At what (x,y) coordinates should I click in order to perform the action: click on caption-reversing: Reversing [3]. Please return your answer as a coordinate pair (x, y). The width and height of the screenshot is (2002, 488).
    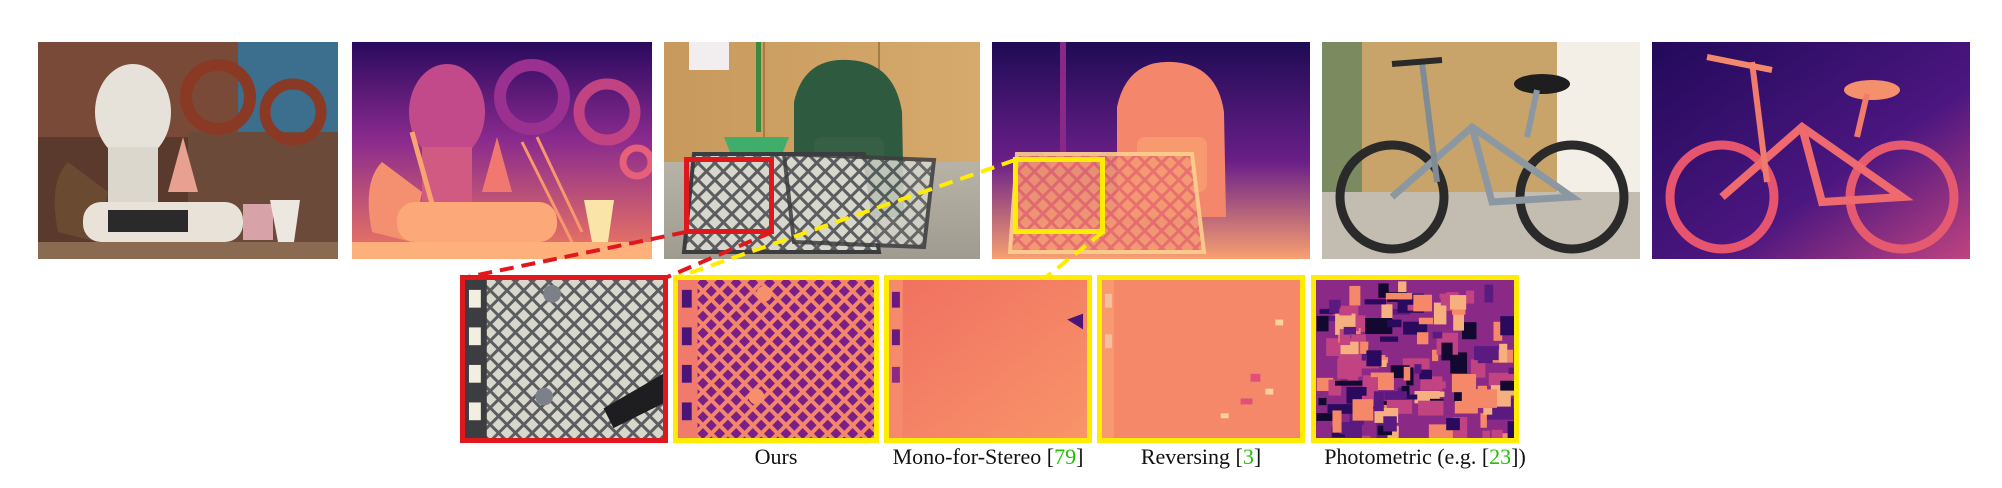
    Looking at the image, I should click on (1201, 456).